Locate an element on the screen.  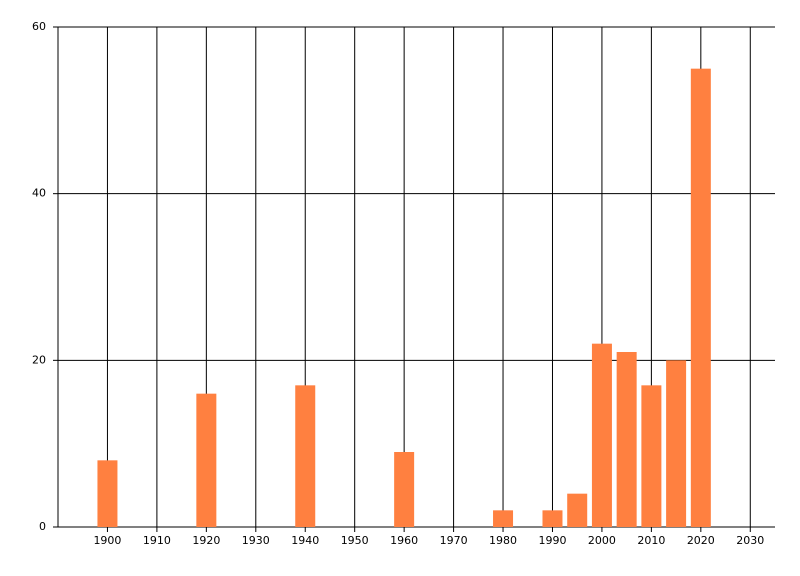
x-tick-label: 1960 is located at coordinates (404, 540).